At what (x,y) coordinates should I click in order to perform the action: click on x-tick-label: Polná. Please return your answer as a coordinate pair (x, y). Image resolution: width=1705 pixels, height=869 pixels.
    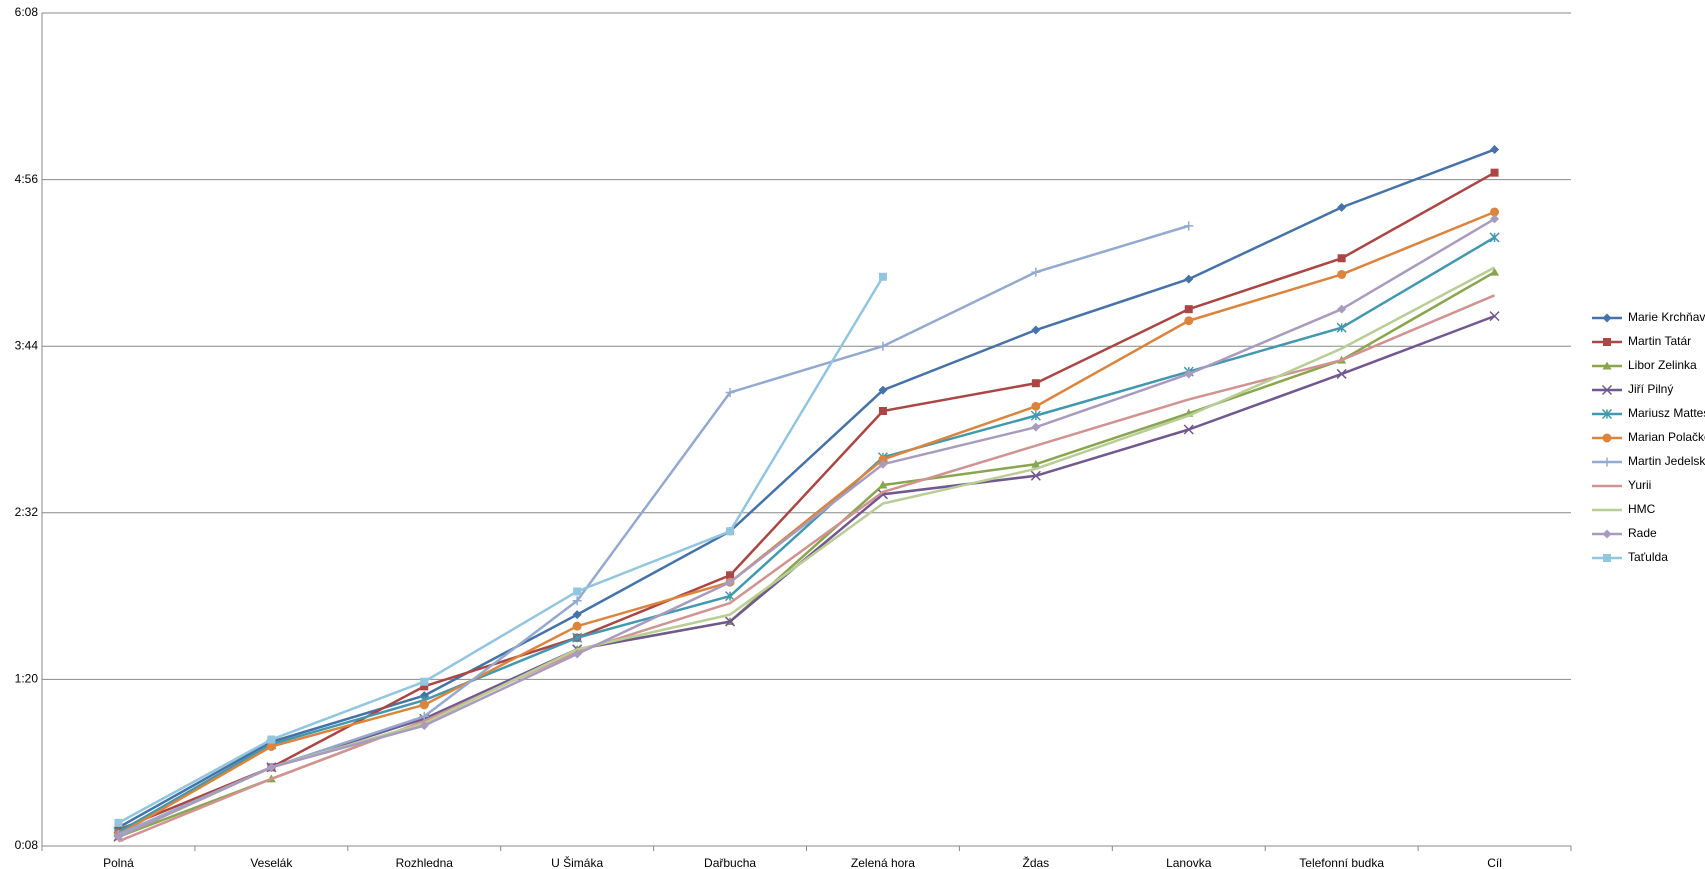
    Looking at the image, I should click on (118, 862).